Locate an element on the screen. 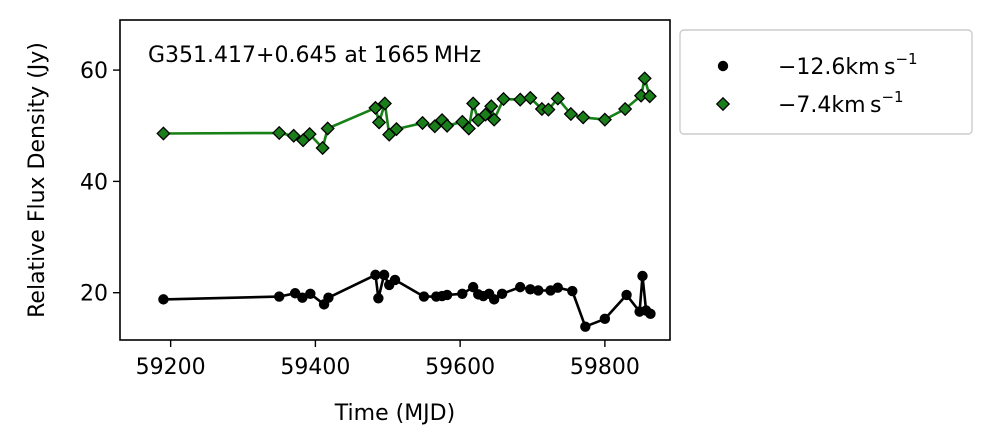 The width and height of the screenshot is (987, 433). x-axis-label: Time (MJD) is located at coordinates (394, 413).